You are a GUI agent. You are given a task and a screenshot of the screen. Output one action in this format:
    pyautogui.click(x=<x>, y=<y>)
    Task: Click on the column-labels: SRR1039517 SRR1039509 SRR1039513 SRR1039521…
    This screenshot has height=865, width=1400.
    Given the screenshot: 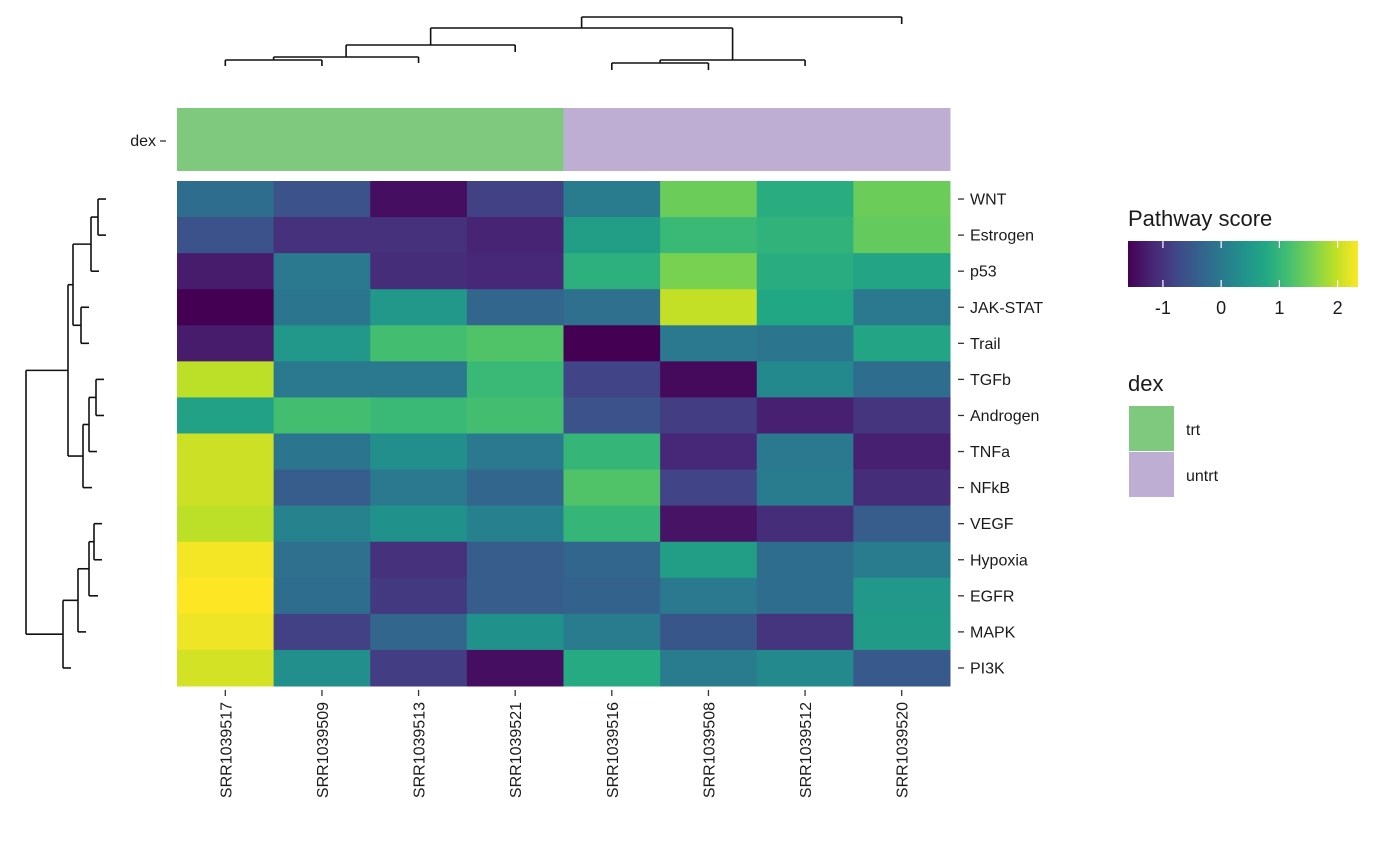 What is the action you would take?
    pyautogui.click(x=565, y=744)
    